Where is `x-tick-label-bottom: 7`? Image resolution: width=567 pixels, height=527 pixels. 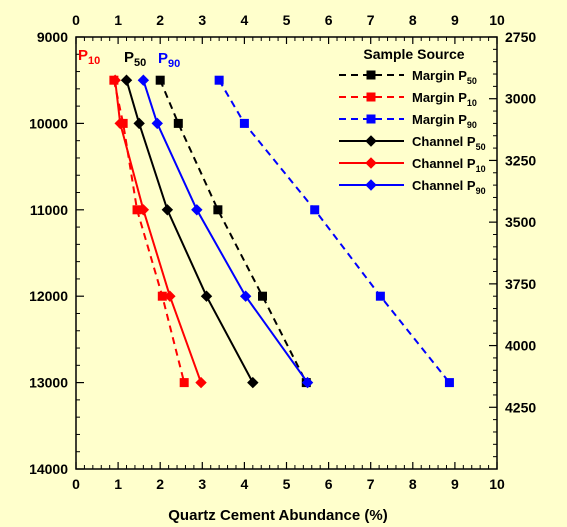
x-tick-label-bottom: 7 is located at coordinates (371, 484).